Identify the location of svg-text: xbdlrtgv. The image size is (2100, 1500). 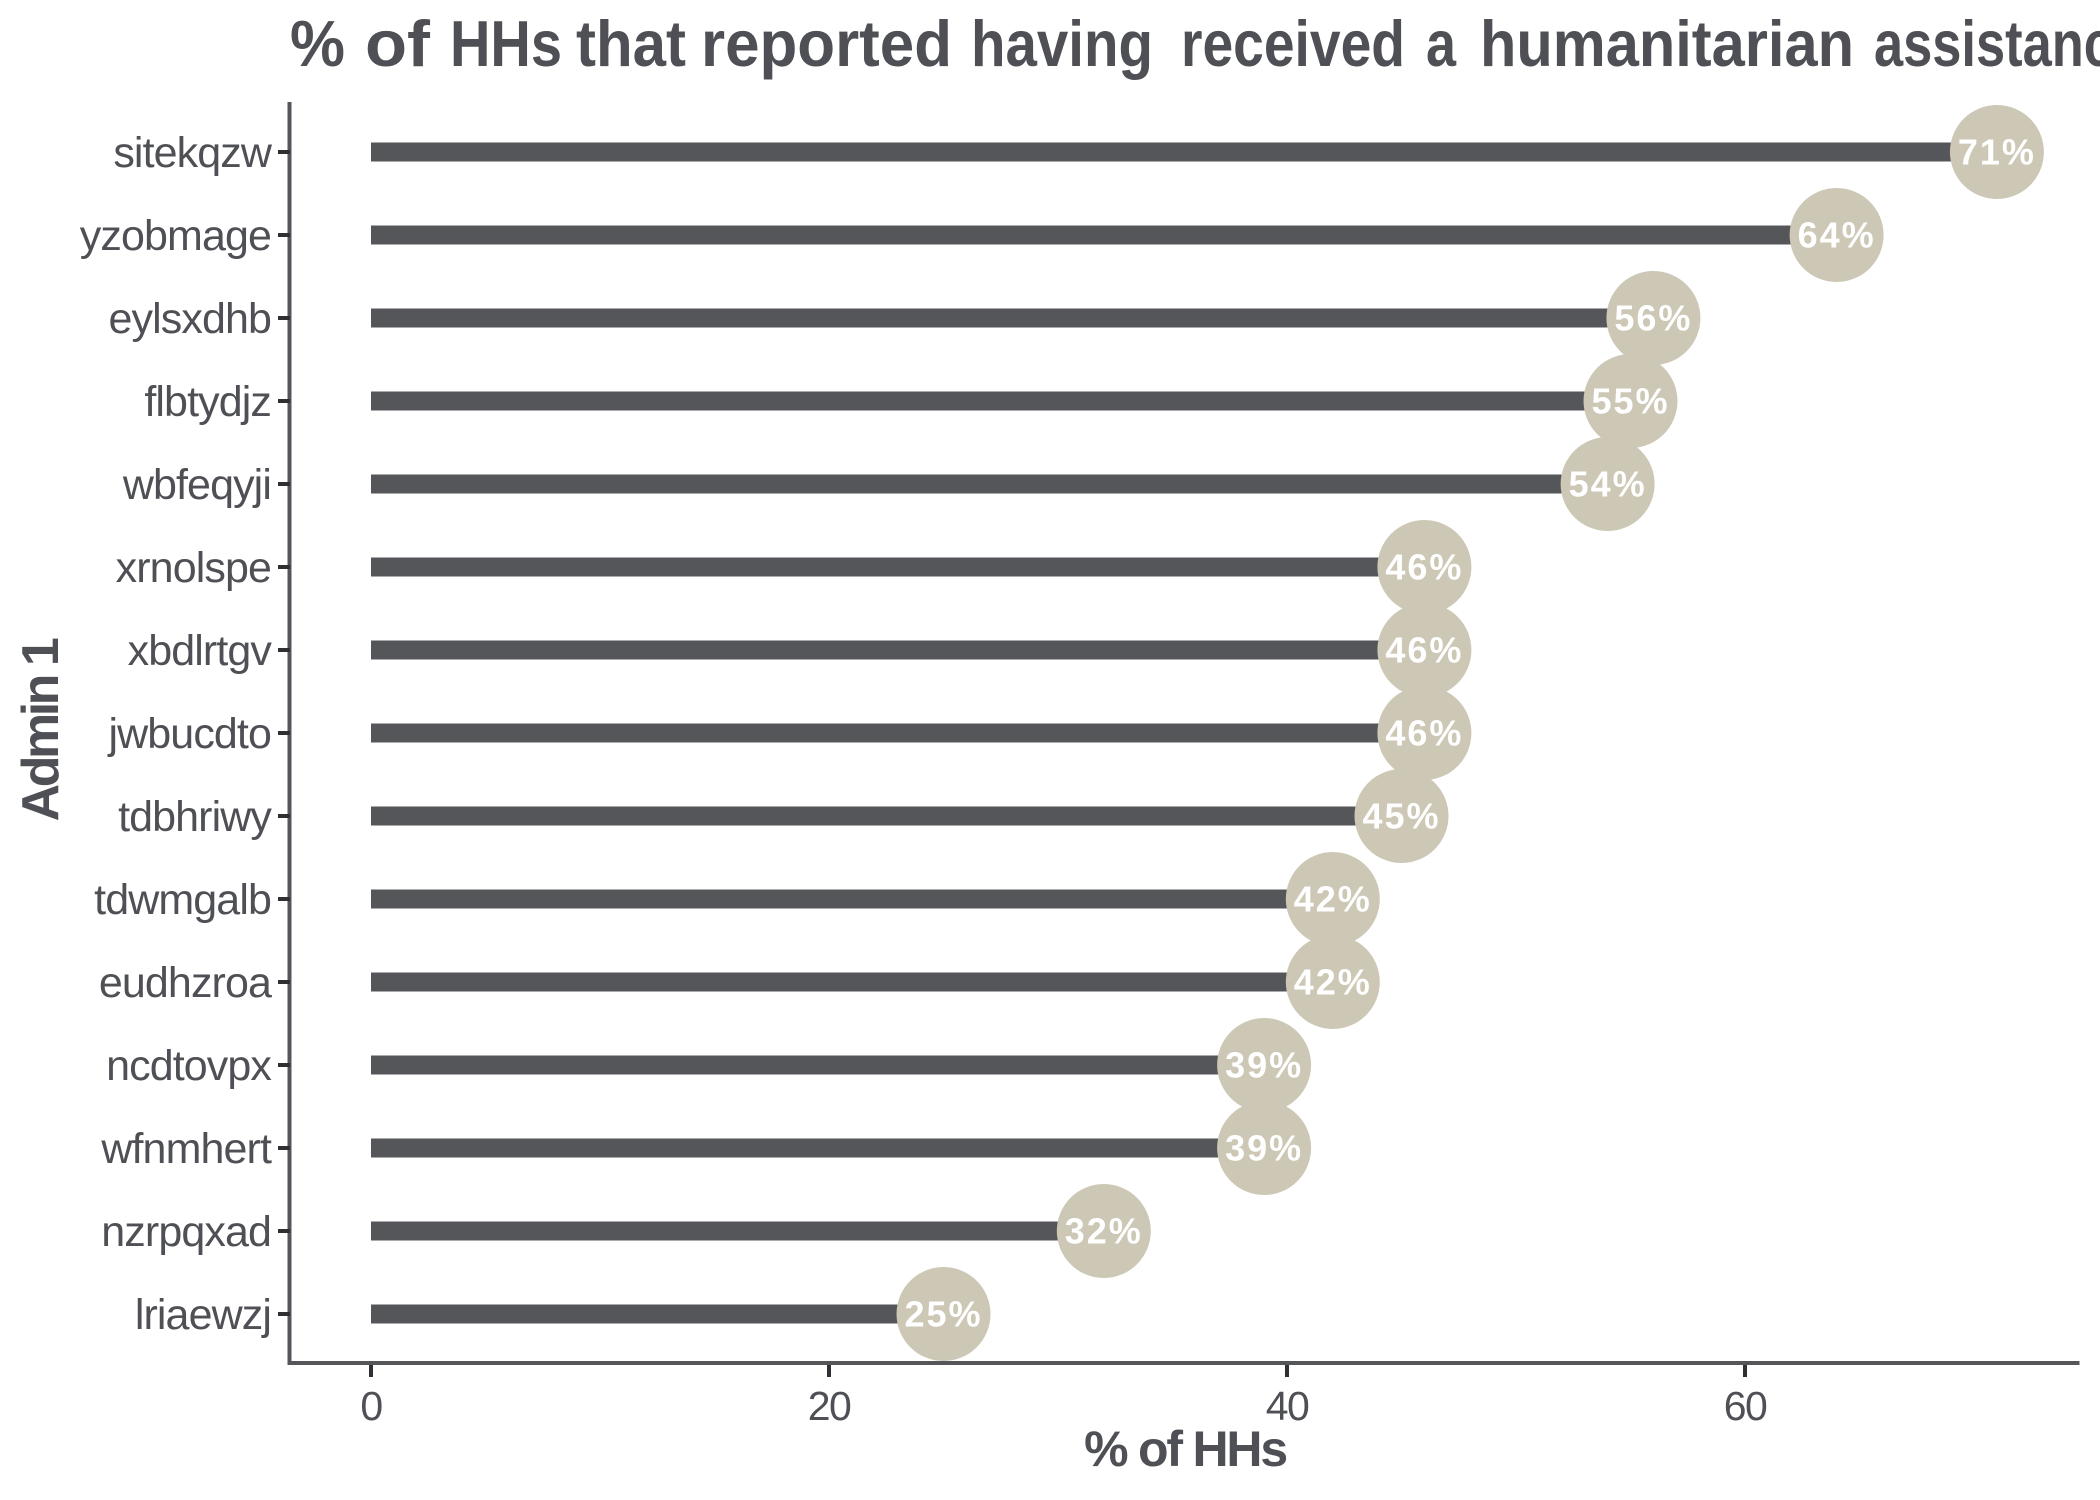
(200, 651).